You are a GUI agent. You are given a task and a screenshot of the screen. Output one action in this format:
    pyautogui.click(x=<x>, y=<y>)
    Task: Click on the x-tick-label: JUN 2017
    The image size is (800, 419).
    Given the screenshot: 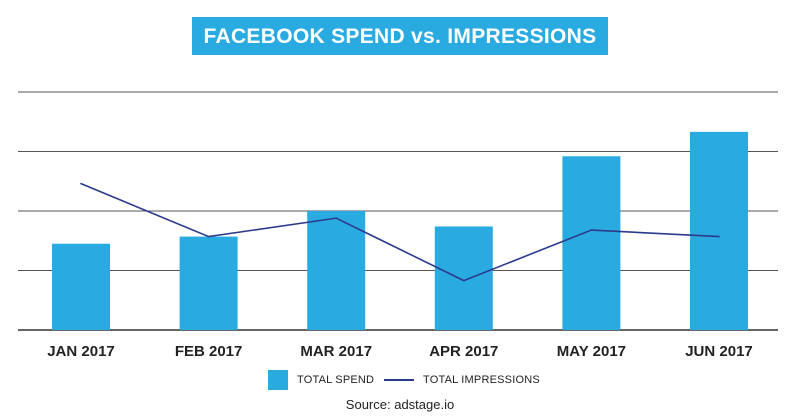 What is the action you would take?
    pyautogui.click(x=719, y=351)
    